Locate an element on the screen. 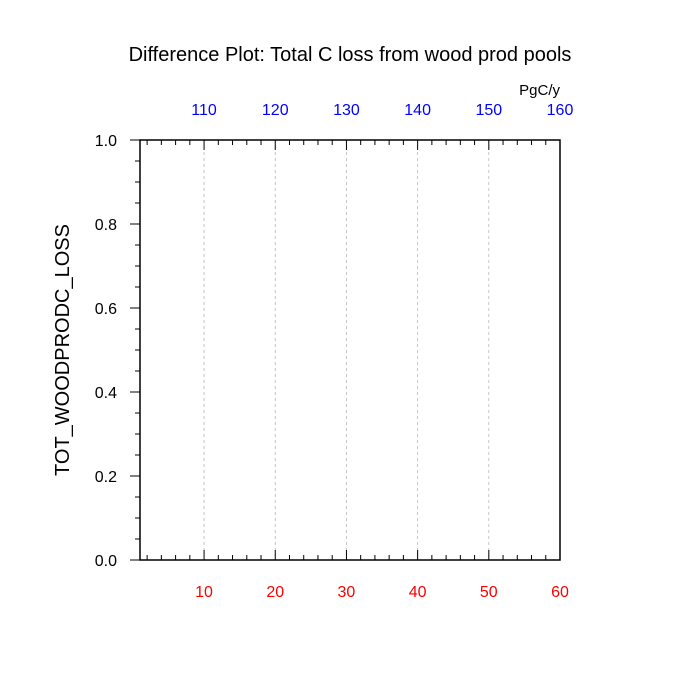  y-tick-label: 0.2 is located at coordinates (106, 477).